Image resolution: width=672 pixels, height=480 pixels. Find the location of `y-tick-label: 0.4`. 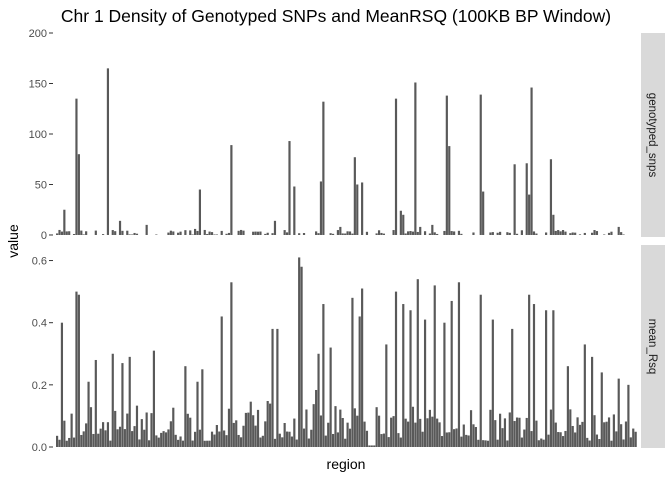

y-tick-label: 0.4 is located at coordinates (39, 324).